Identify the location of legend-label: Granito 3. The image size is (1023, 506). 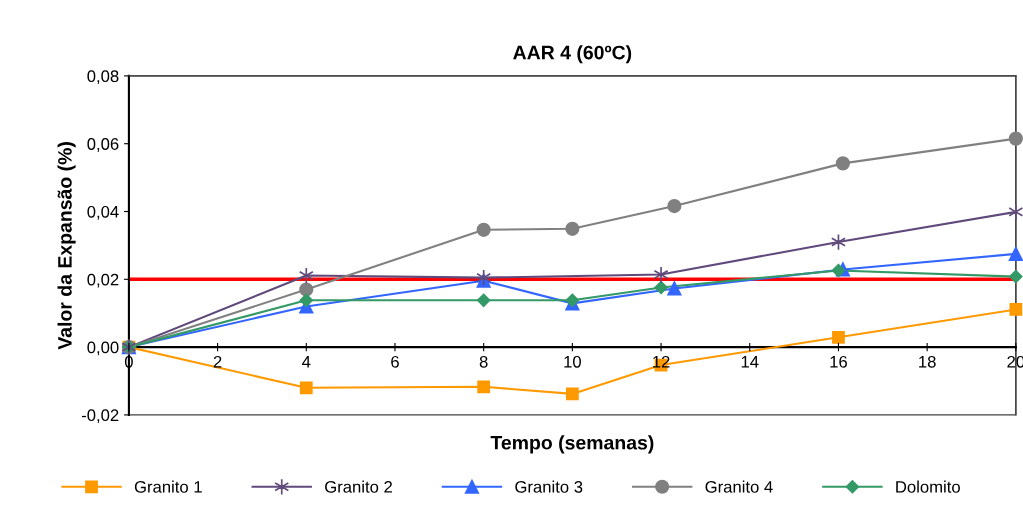
(549, 486).